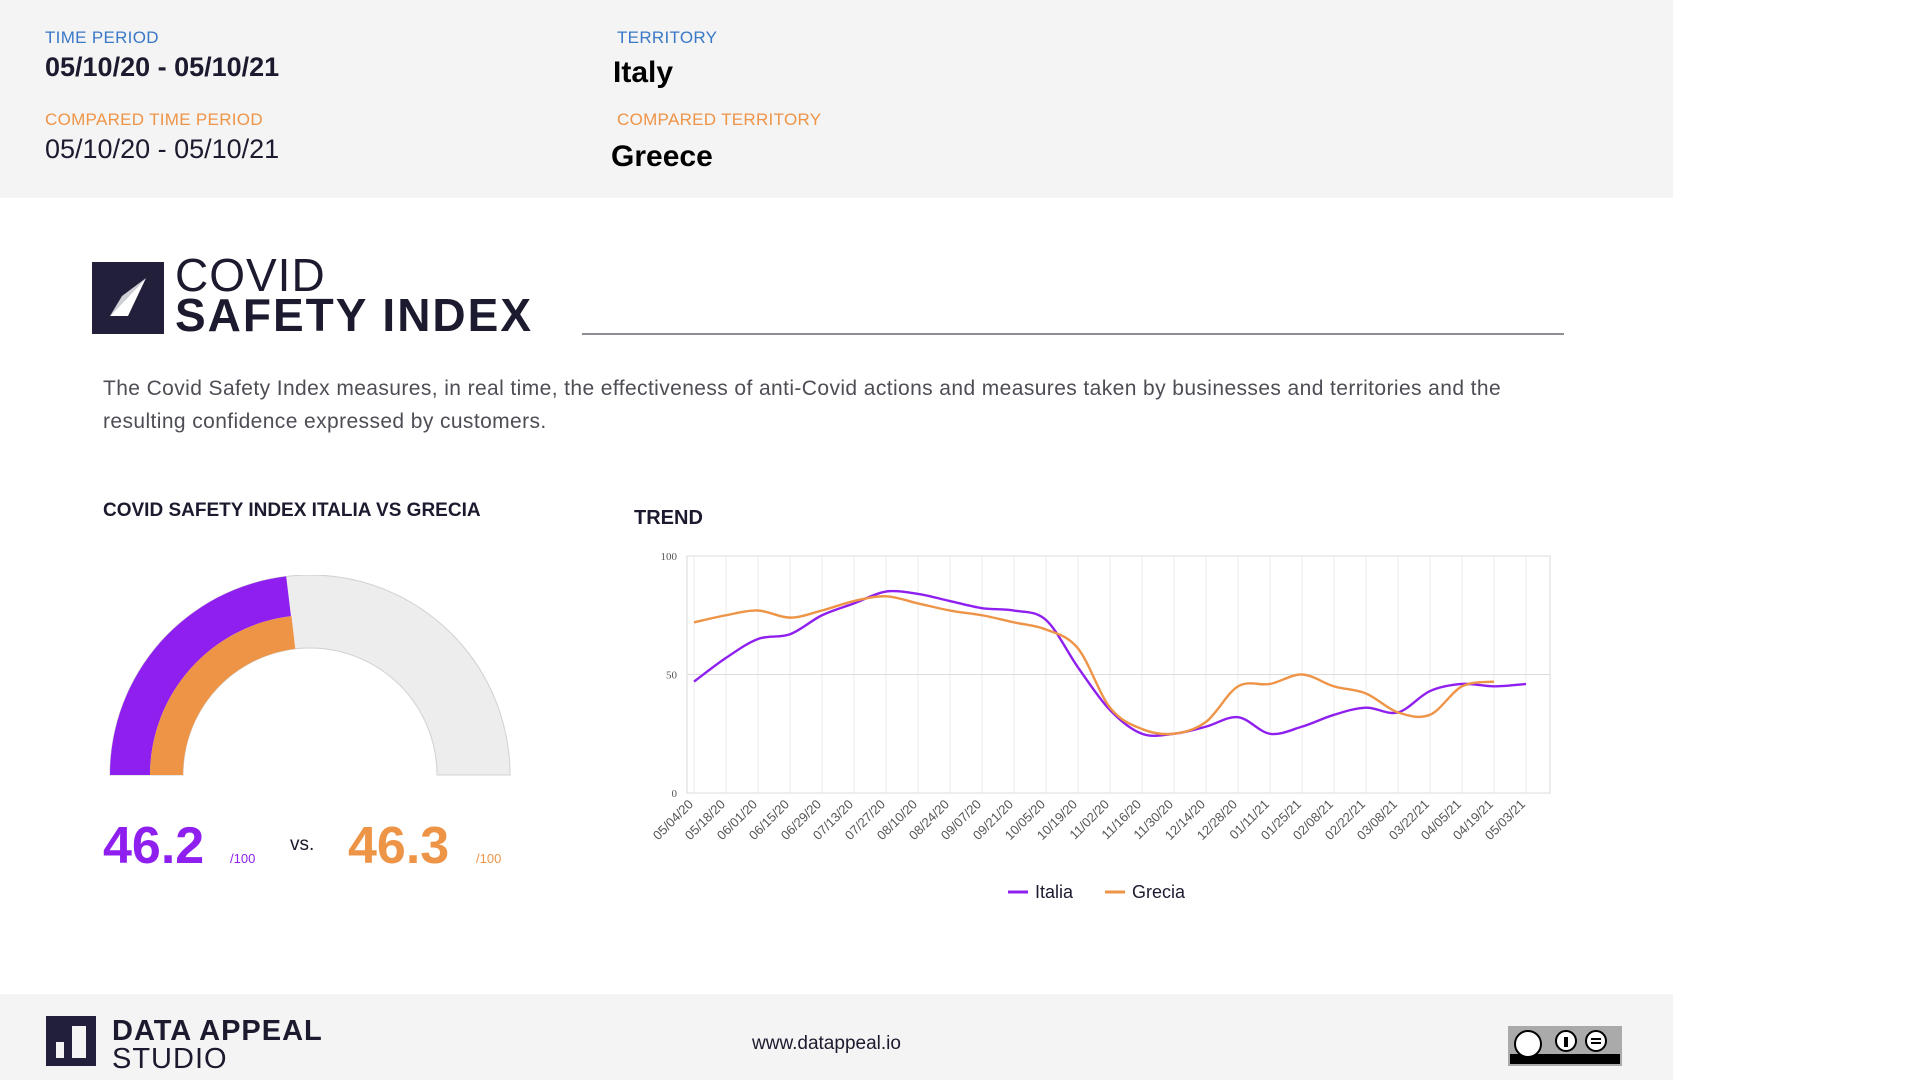 Image resolution: width=1920 pixels, height=1080 pixels. Describe the element at coordinates (223, 695) in the screenshot. I see `gauge-arc-grecia` at that location.